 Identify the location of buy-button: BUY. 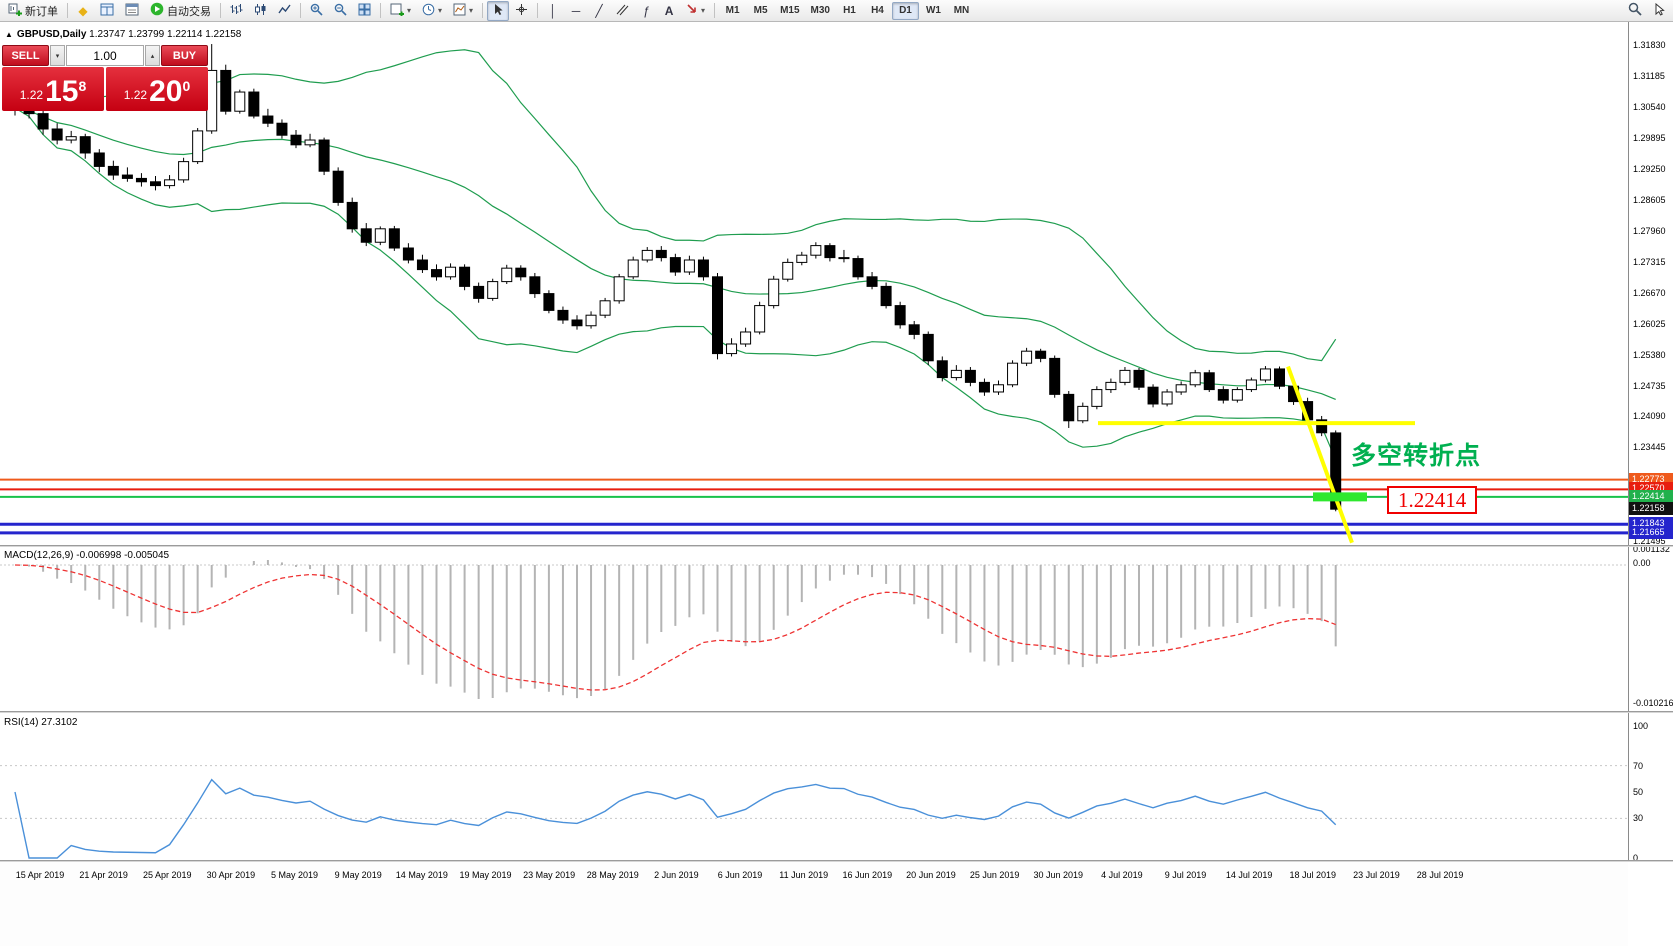
(184, 55).